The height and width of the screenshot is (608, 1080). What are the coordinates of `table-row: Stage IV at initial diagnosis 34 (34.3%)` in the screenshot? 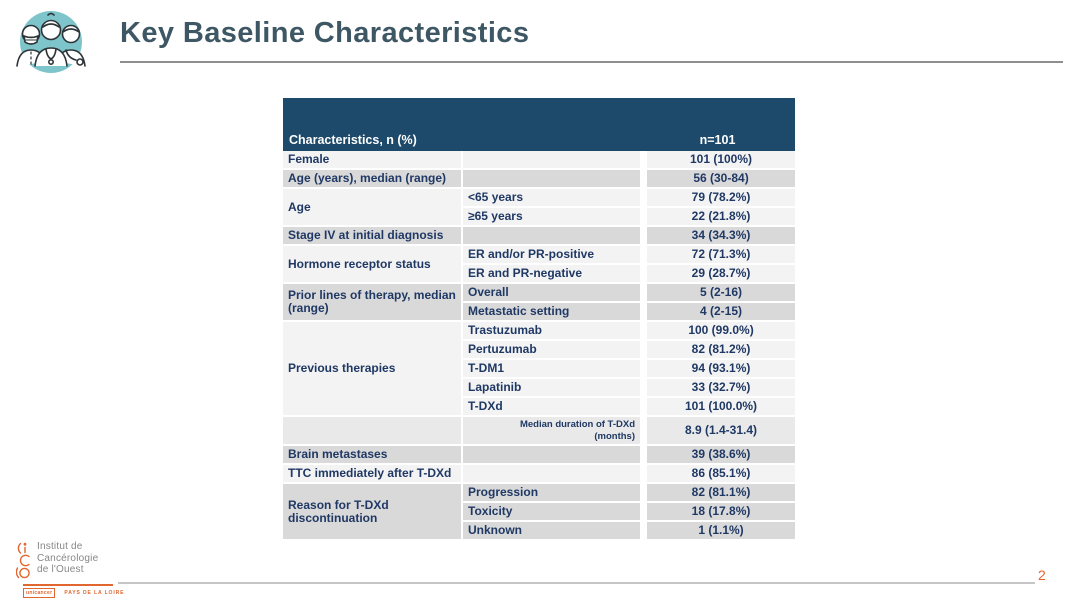 It's located at (539, 236).